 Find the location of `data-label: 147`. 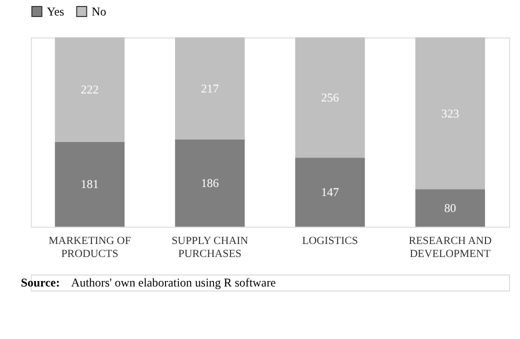

data-label: 147 is located at coordinates (330, 192).